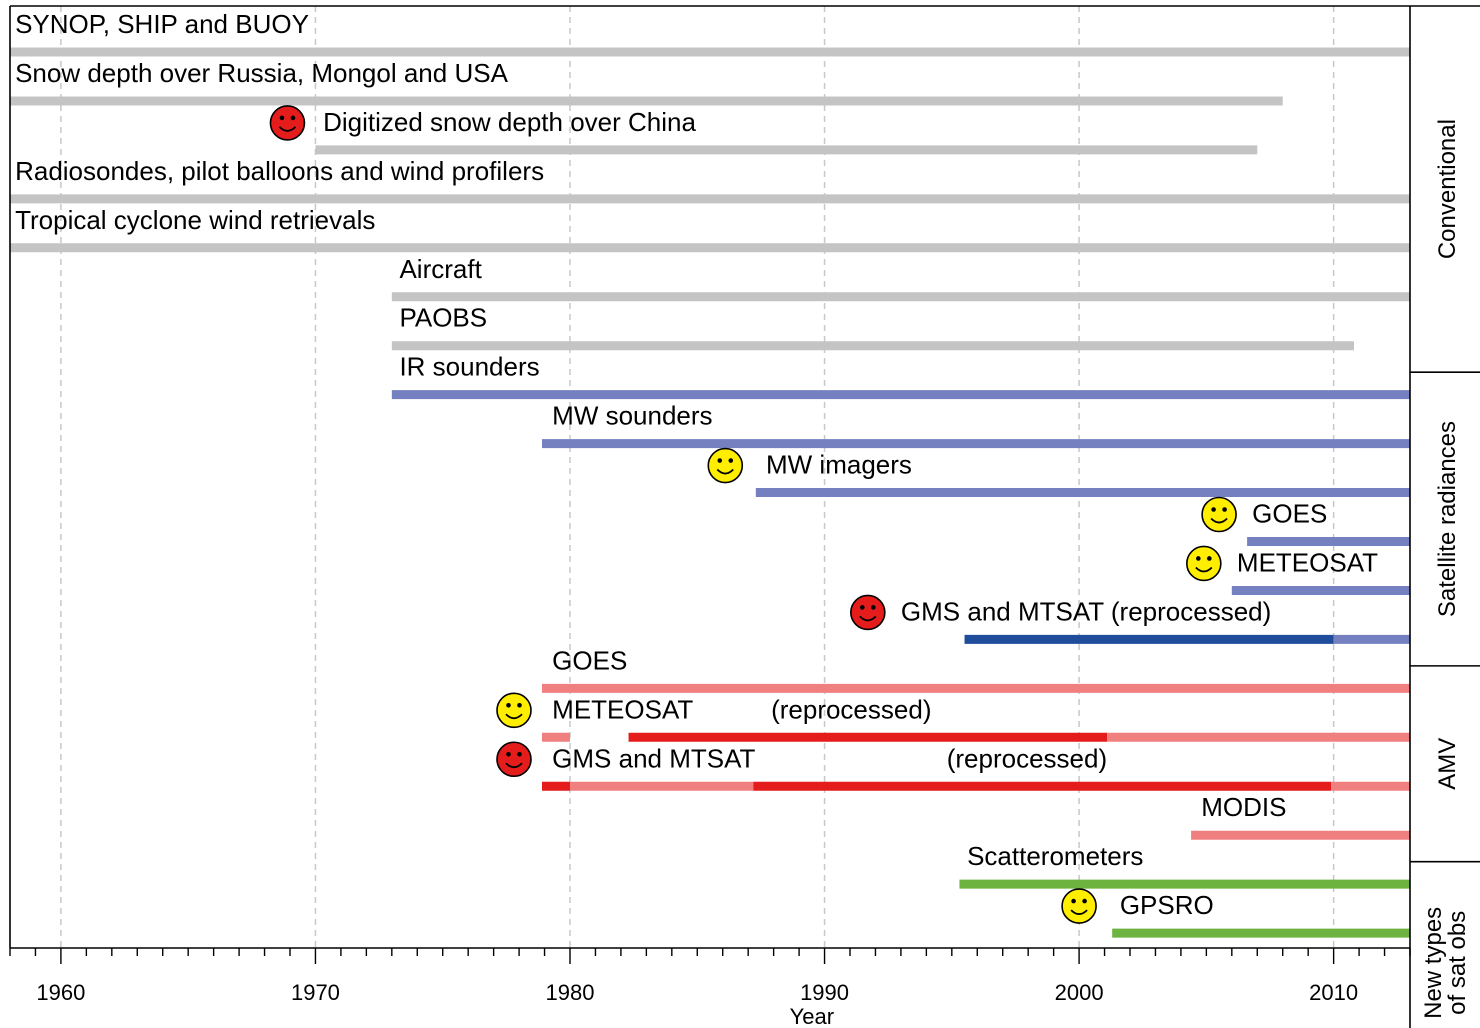 The width and height of the screenshot is (1480, 1028). Describe the element at coordinates (1333, 992) in the screenshot. I see `x-tick-label: 2010` at that location.